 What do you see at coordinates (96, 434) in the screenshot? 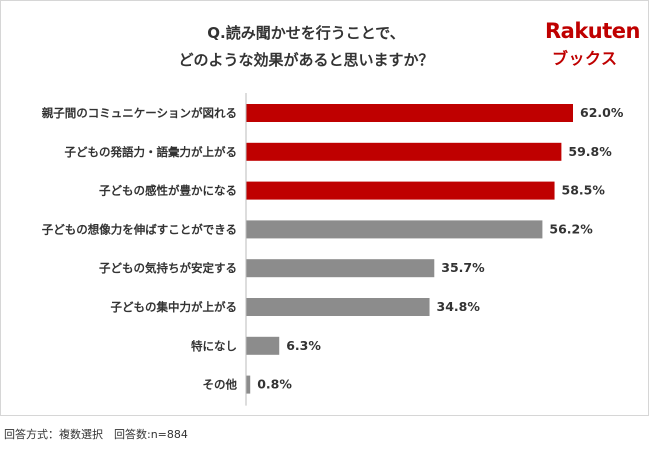
I see `footnote: 回答方式：複数選択 回答数:n=884` at bounding box center [96, 434].